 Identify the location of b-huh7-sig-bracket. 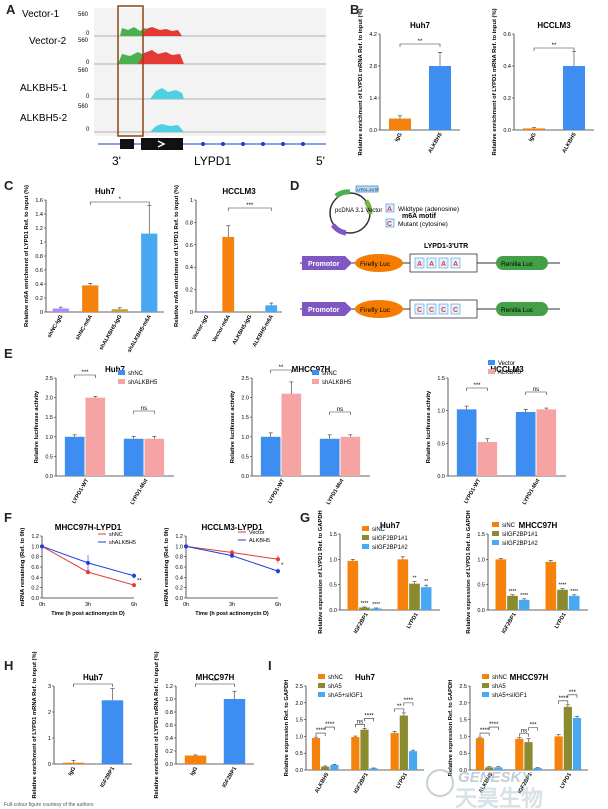
(420, 45).